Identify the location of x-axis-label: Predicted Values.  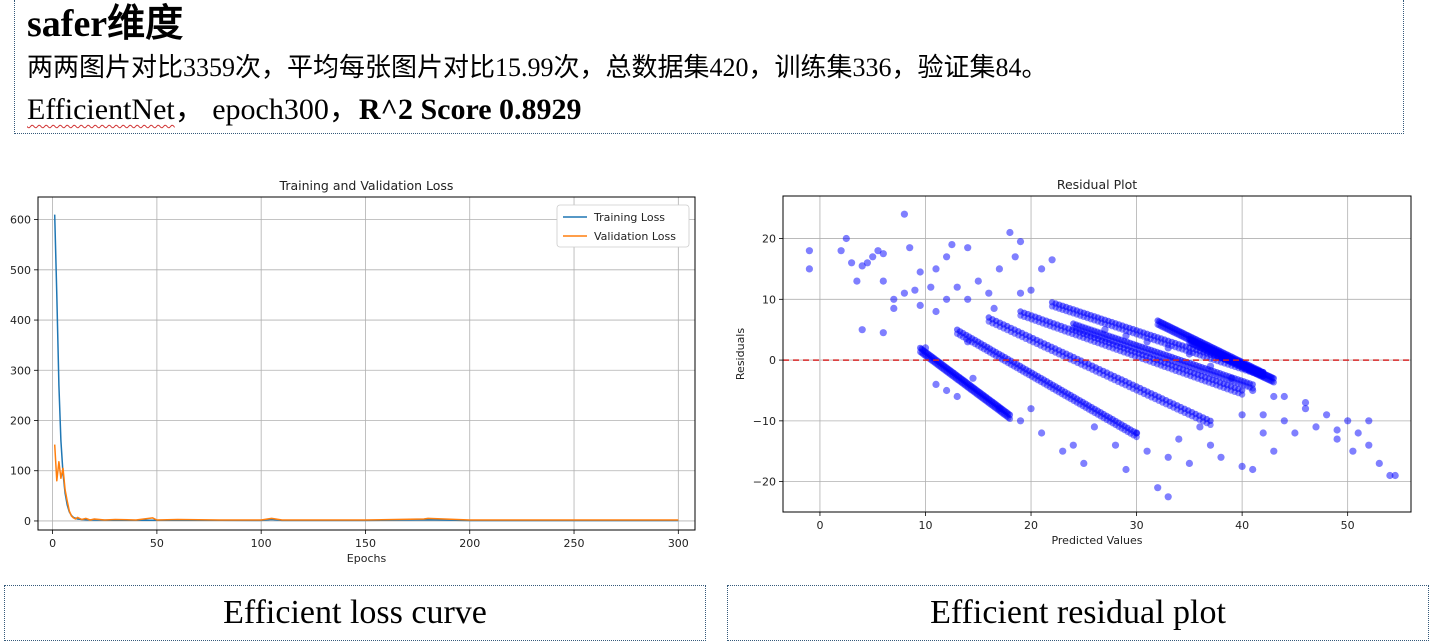
(1096, 540).